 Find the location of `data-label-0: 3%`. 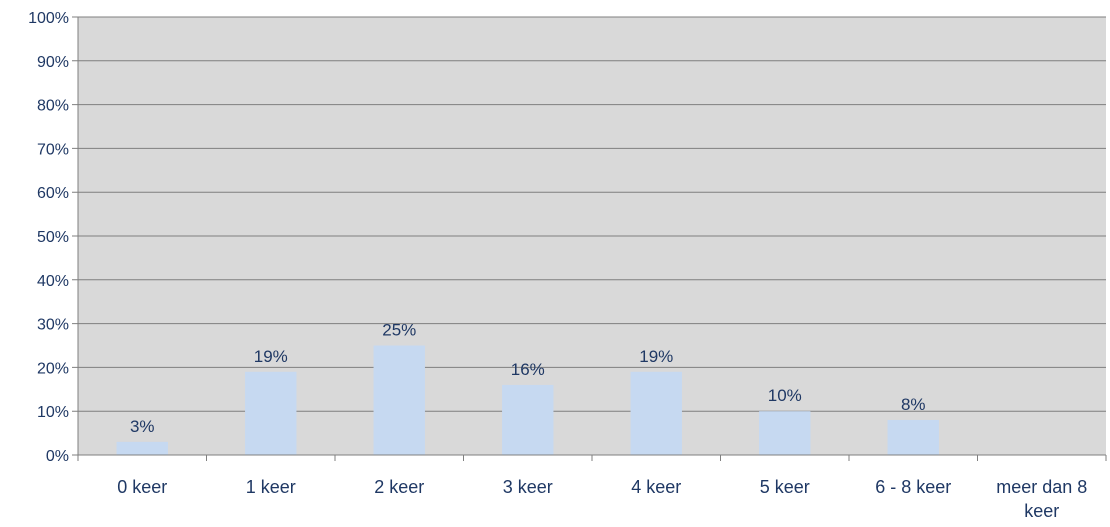

data-label-0: 3% is located at coordinates (142, 426).